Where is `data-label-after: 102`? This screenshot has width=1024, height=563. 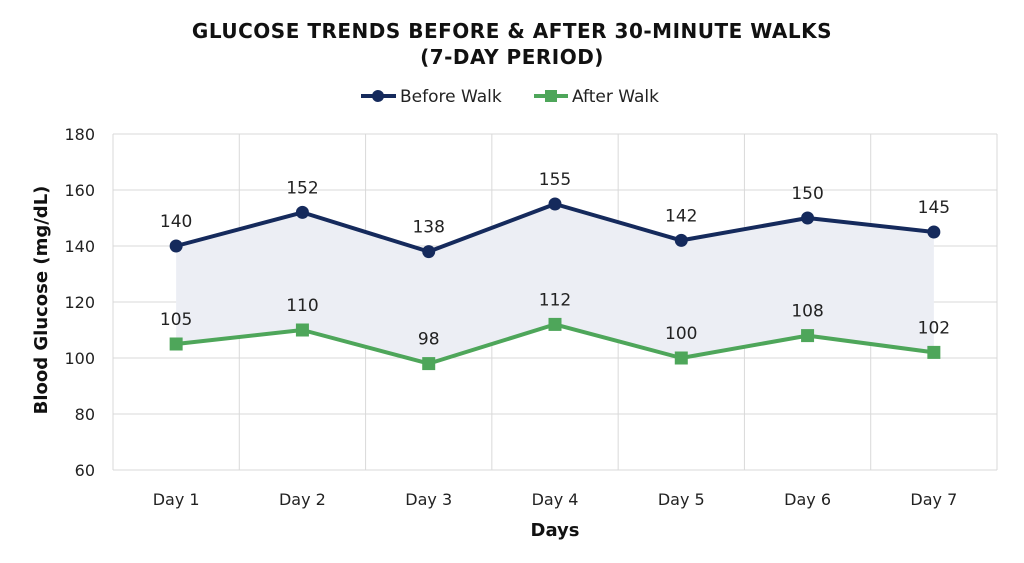
data-label-after: 102 is located at coordinates (934, 328).